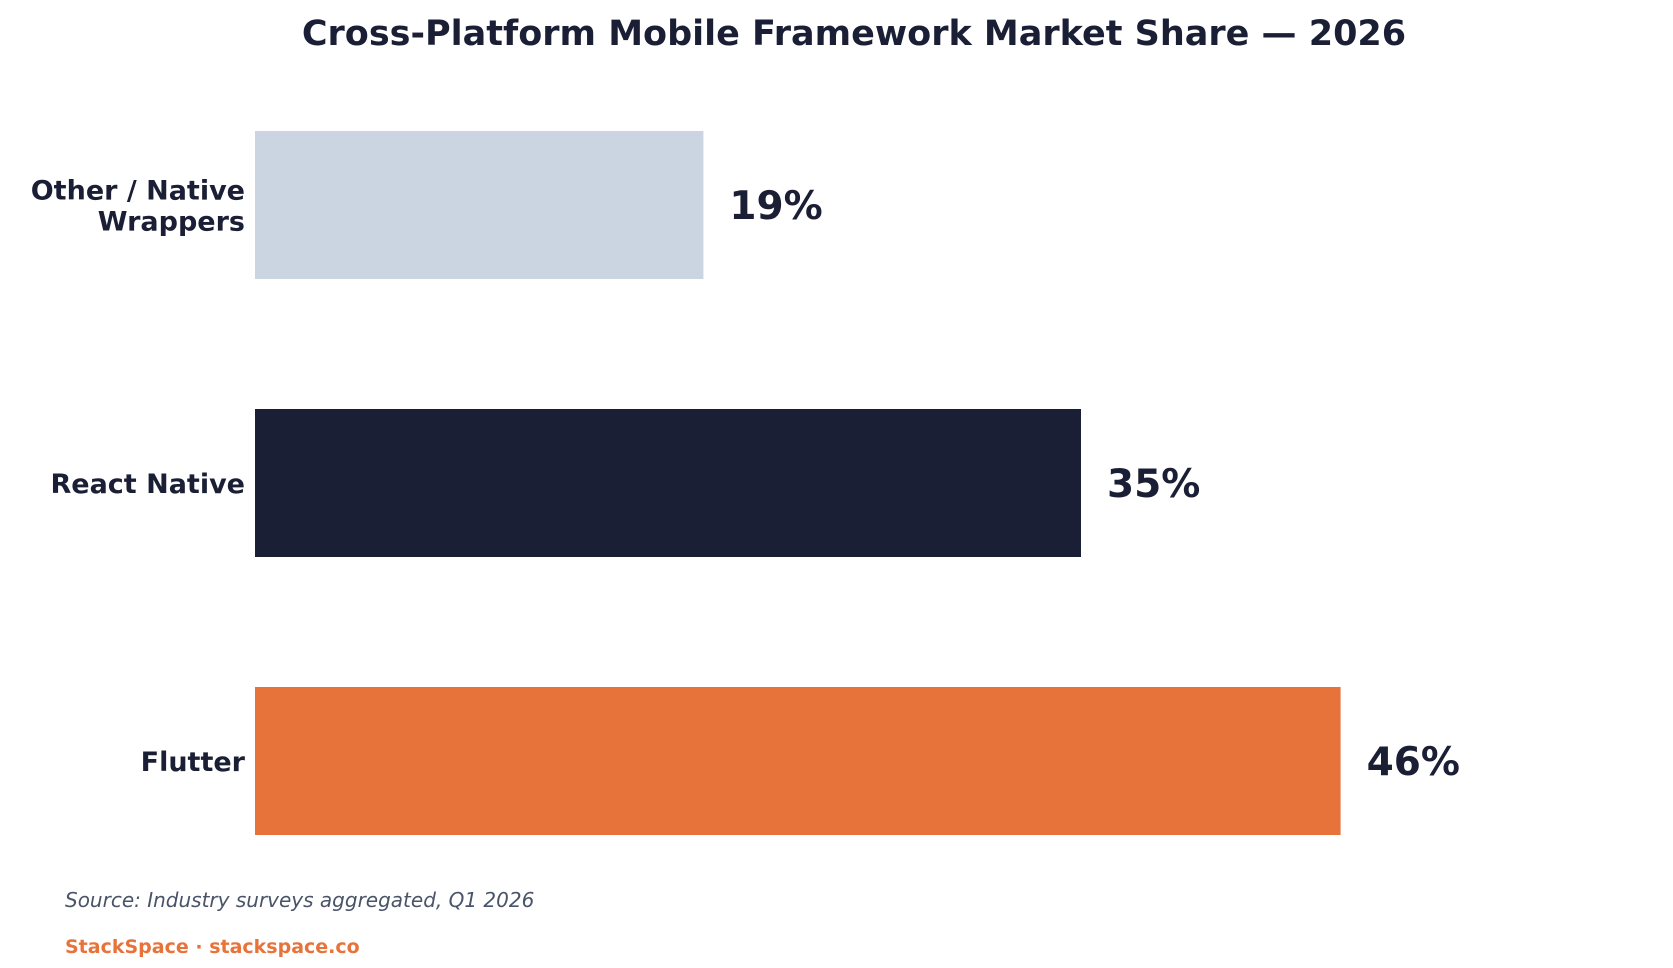 This screenshot has width=1673, height=968. Describe the element at coordinates (775, 206) in the screenshot. I see `value-label-other-native-wrappers: 19%` at that location.